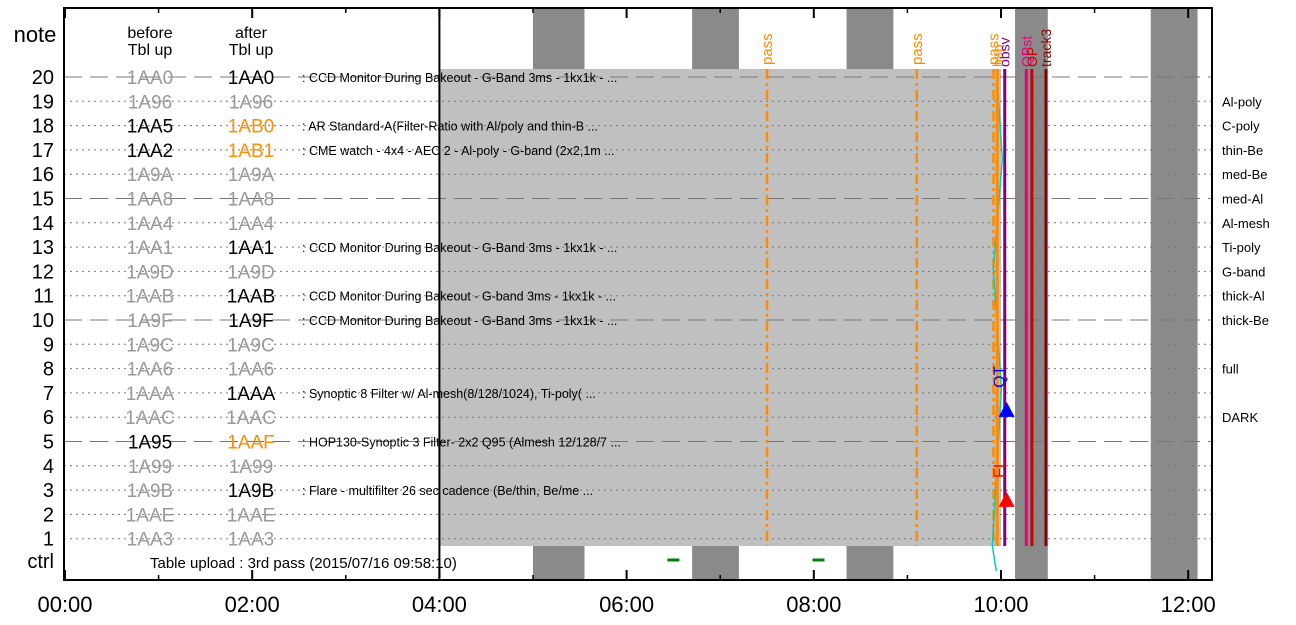 The image size is (1296, 625). I want to click on after-id-16: 1A9A, so click(251, 175).